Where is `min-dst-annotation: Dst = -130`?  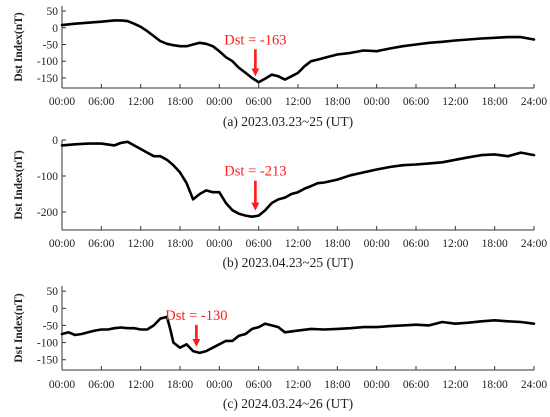 min-dst-annotation: Dst = -130 is located at coordinates (196, 316).